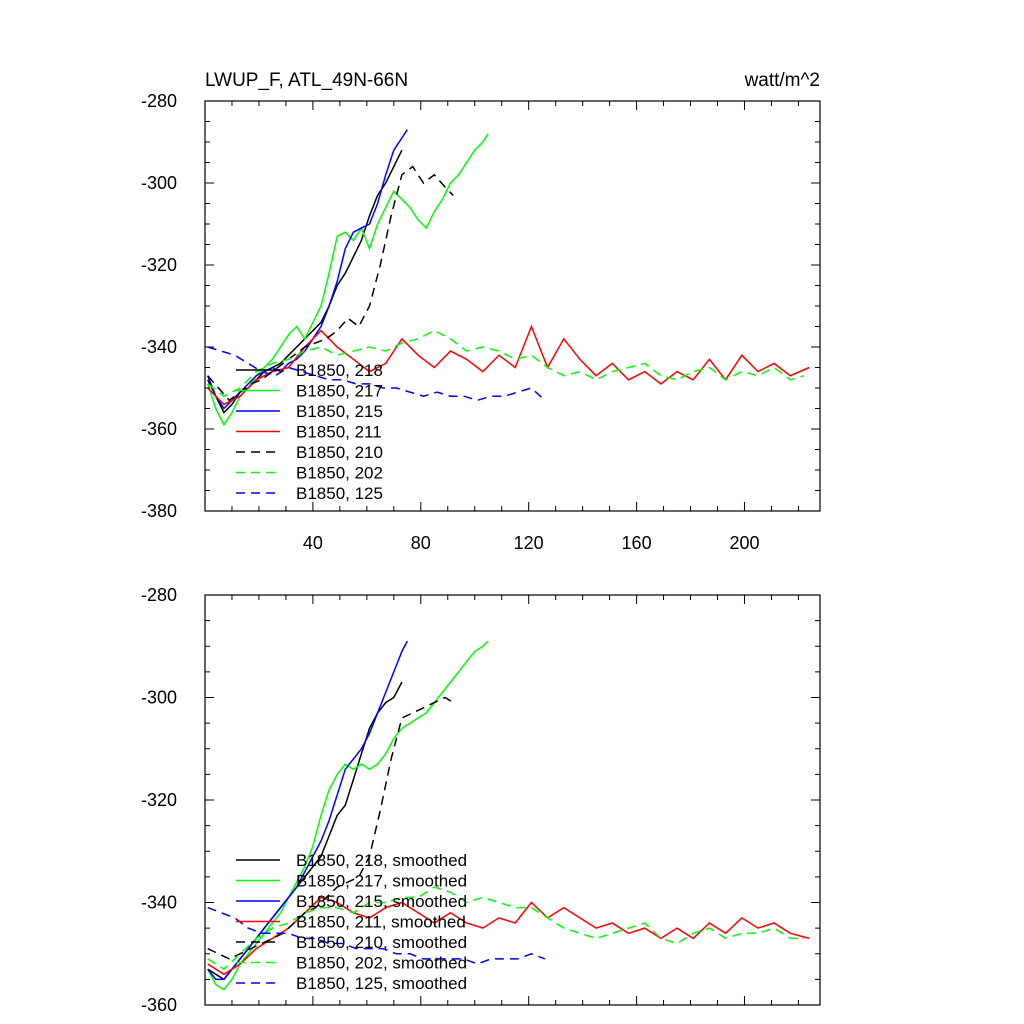 The height and width of the screenshot is (1024, 1024). I want to click on top-ytick-label: -340, so click(159, 347).